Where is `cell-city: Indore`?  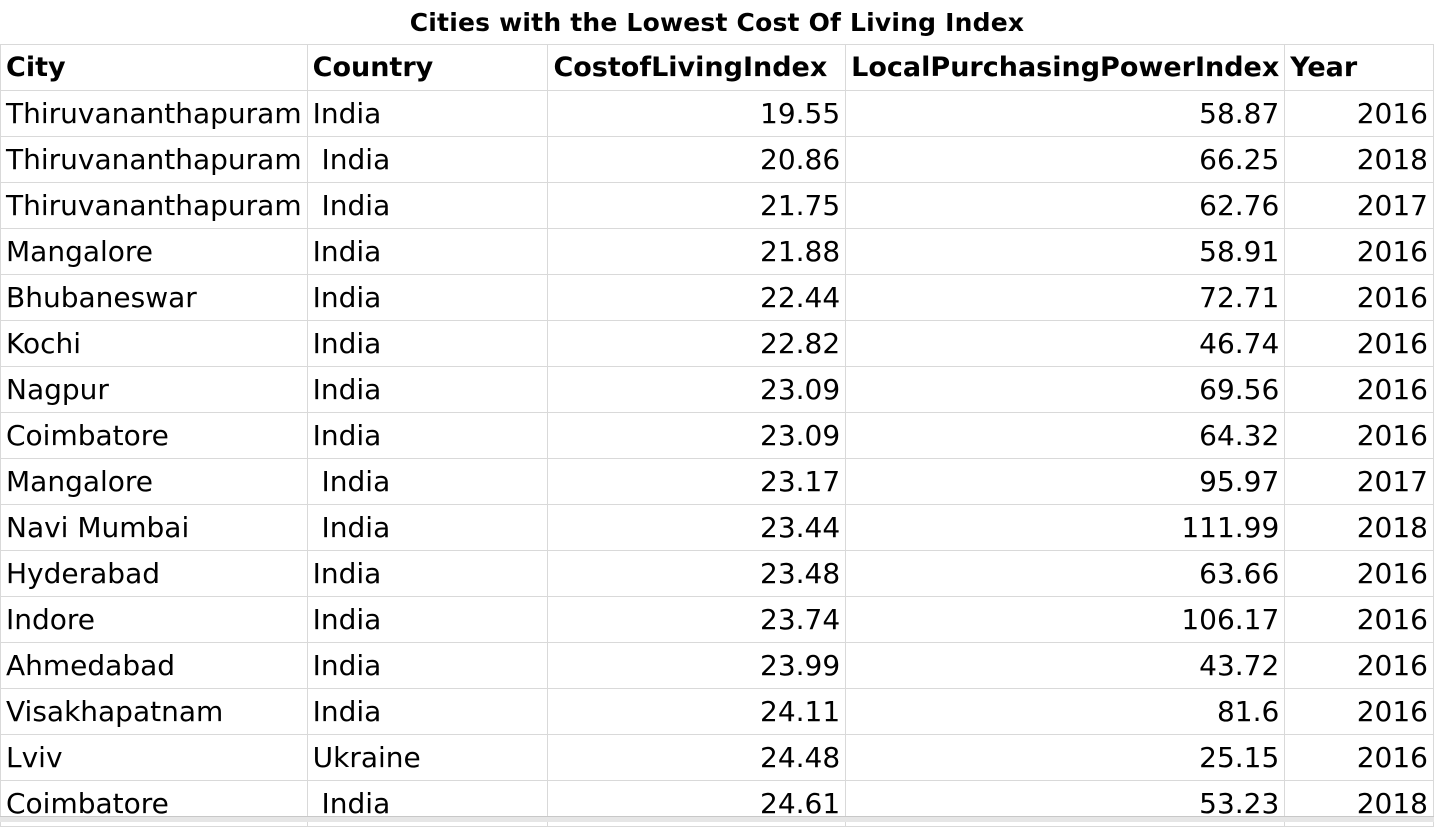
cell-city: Indore is located at coordinates (154, 619).